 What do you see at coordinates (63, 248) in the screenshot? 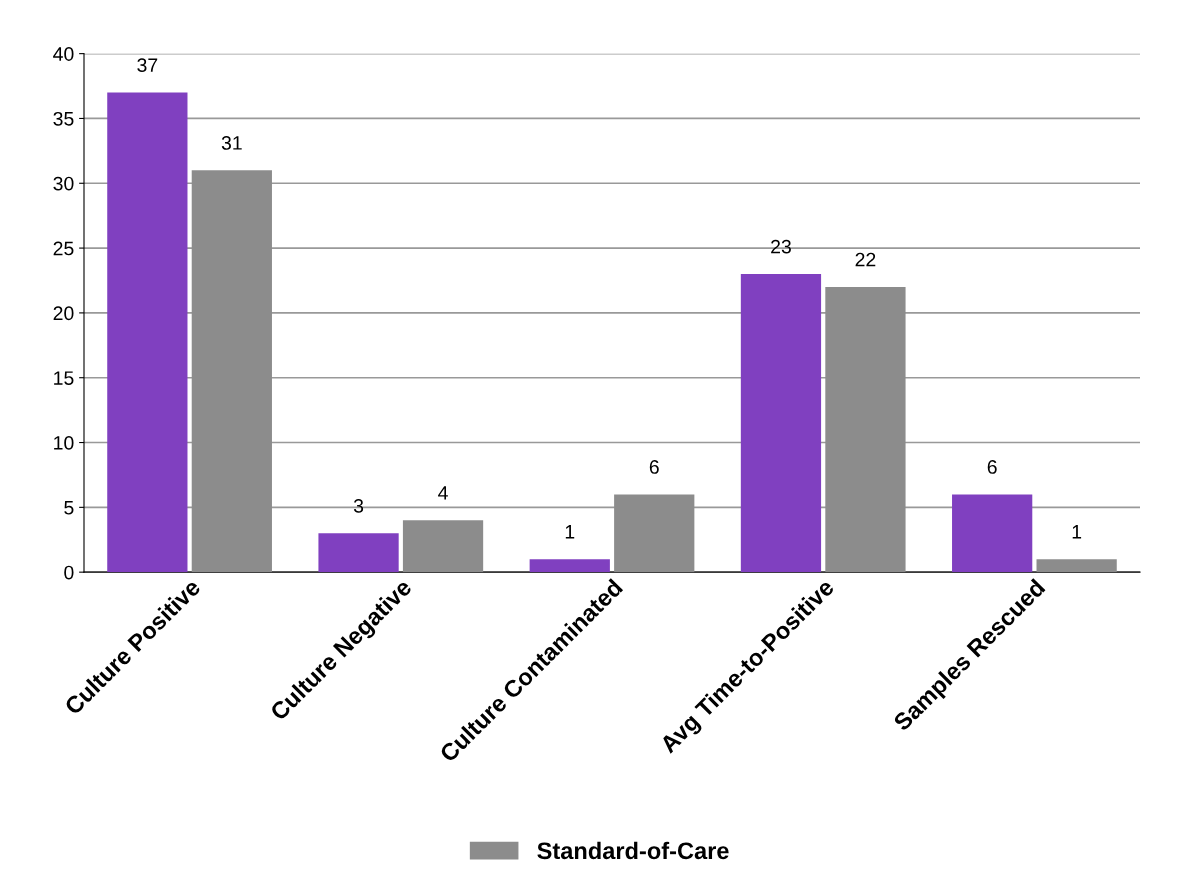
I see `y-tick-label: 25` at bounding box center [63, 248].